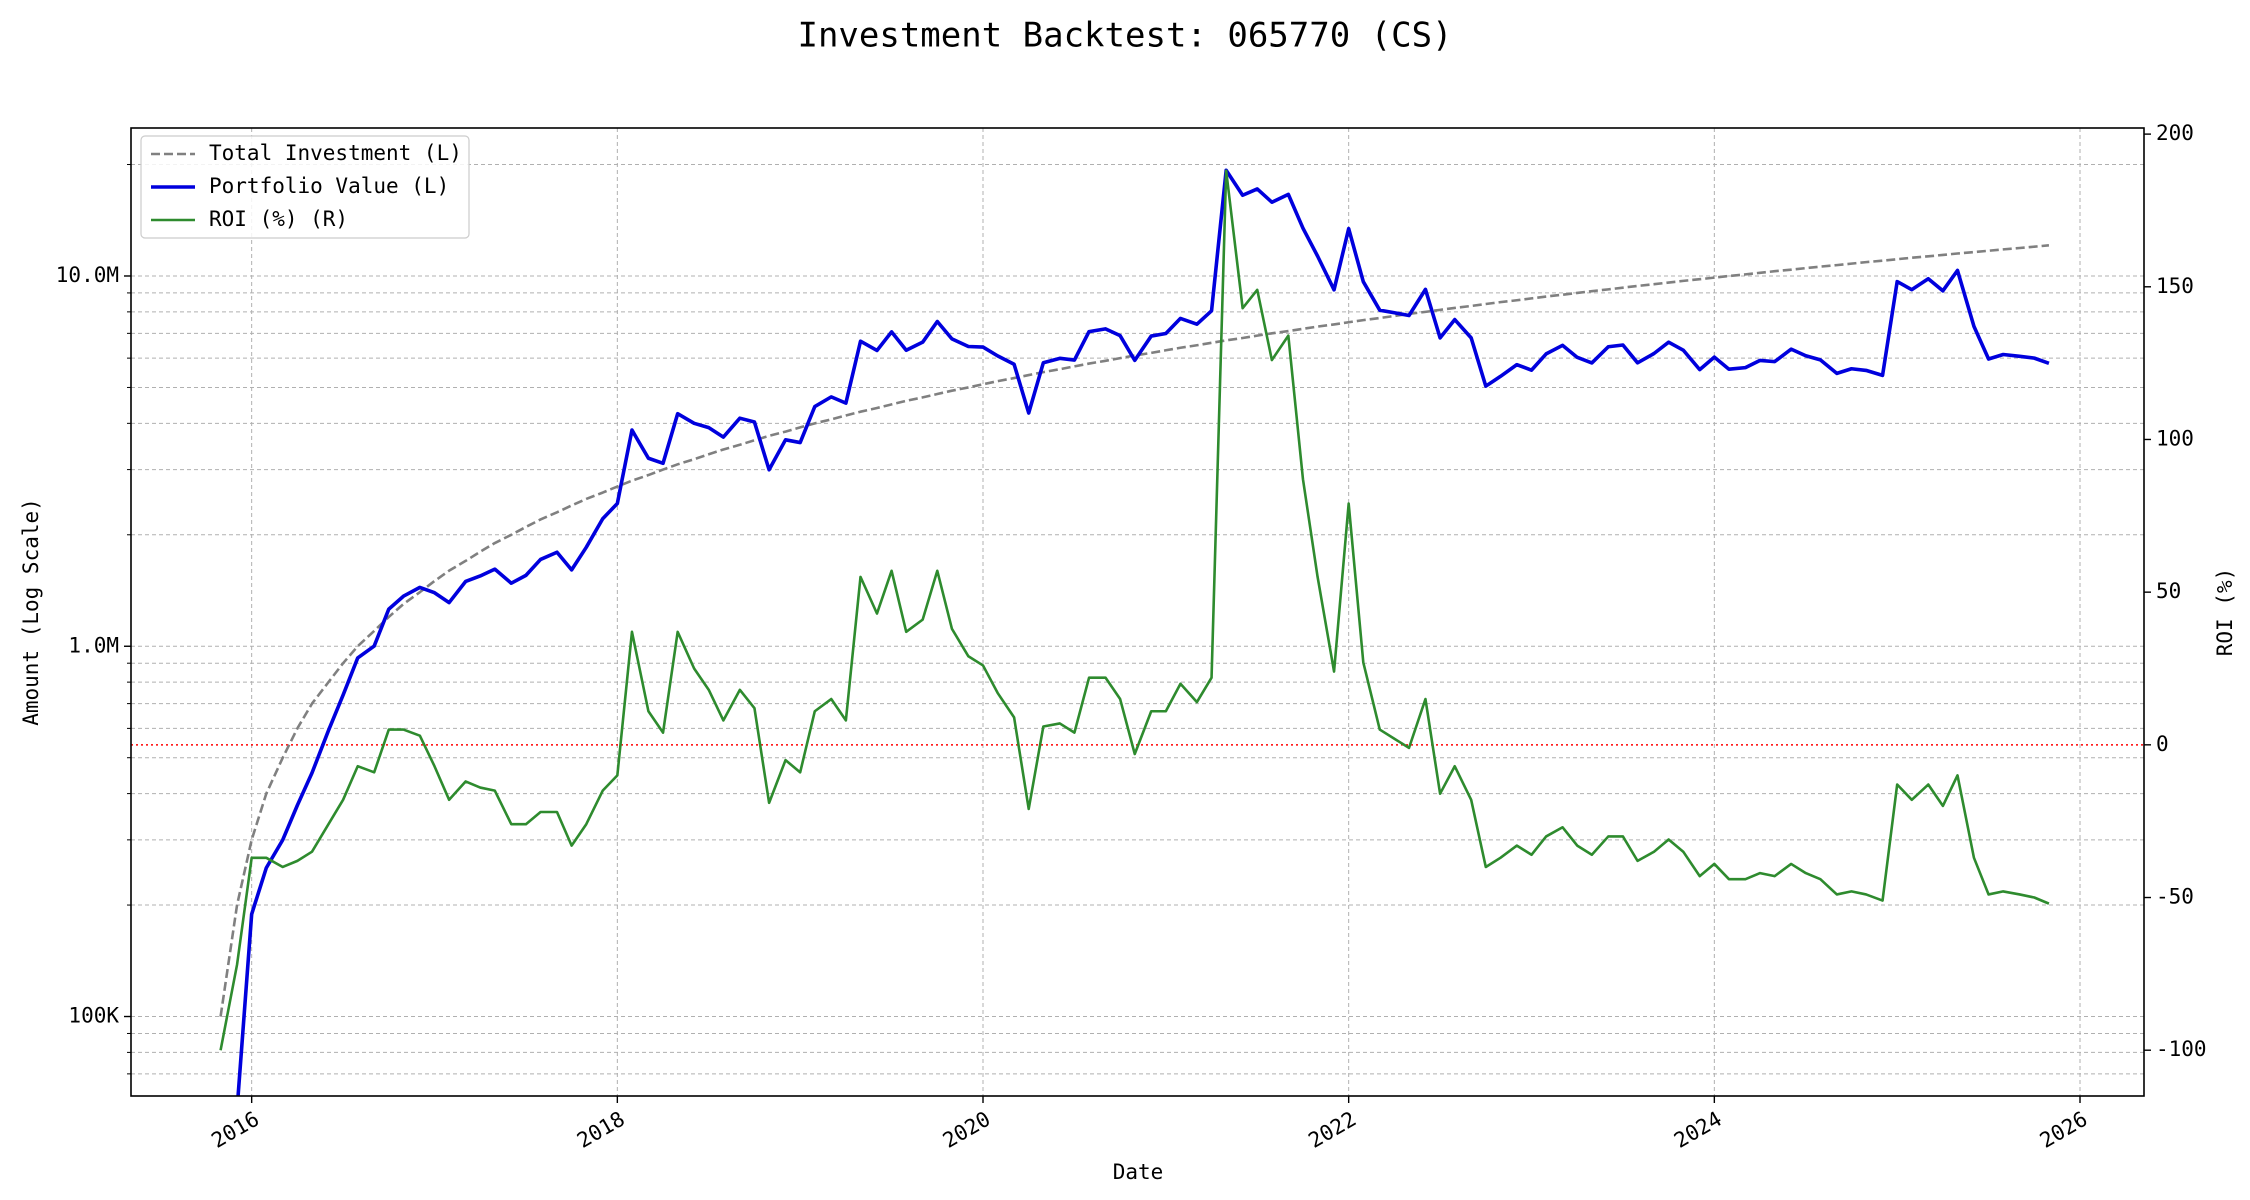 The width and height of the screenshot is (2250, 1200). Describe the element at coordinates (31, 612) in the screenshot. I see `y-axis-label: Amount (Log Scale)` at that location.